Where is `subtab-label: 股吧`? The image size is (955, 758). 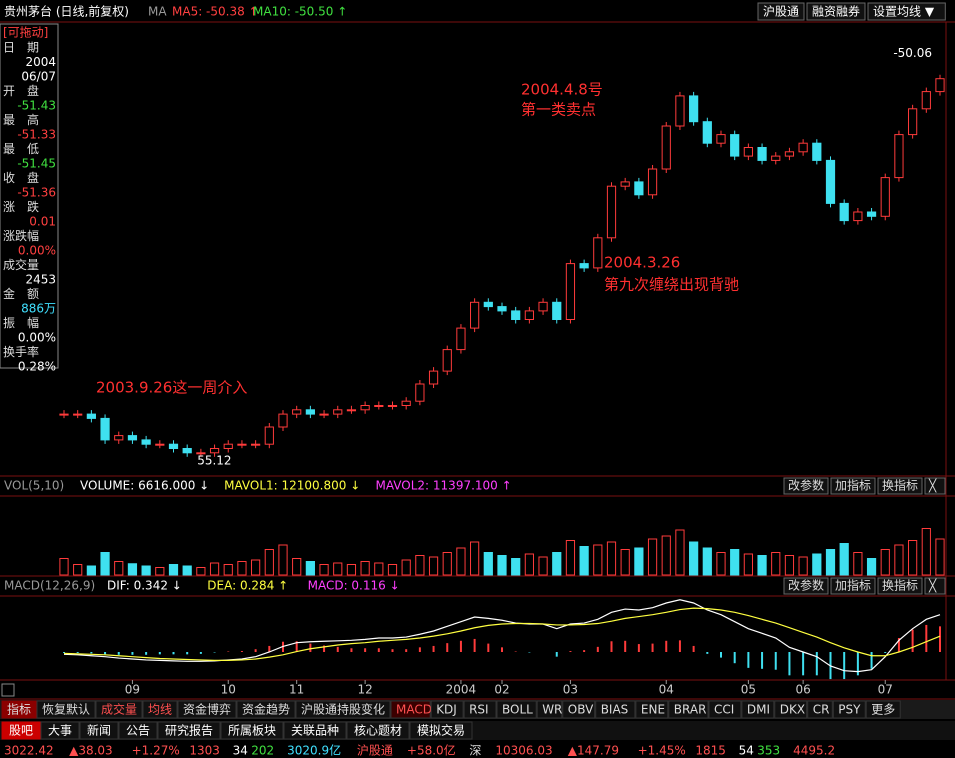 subtab-label: 股吧 is located at coordinates (21, 731).